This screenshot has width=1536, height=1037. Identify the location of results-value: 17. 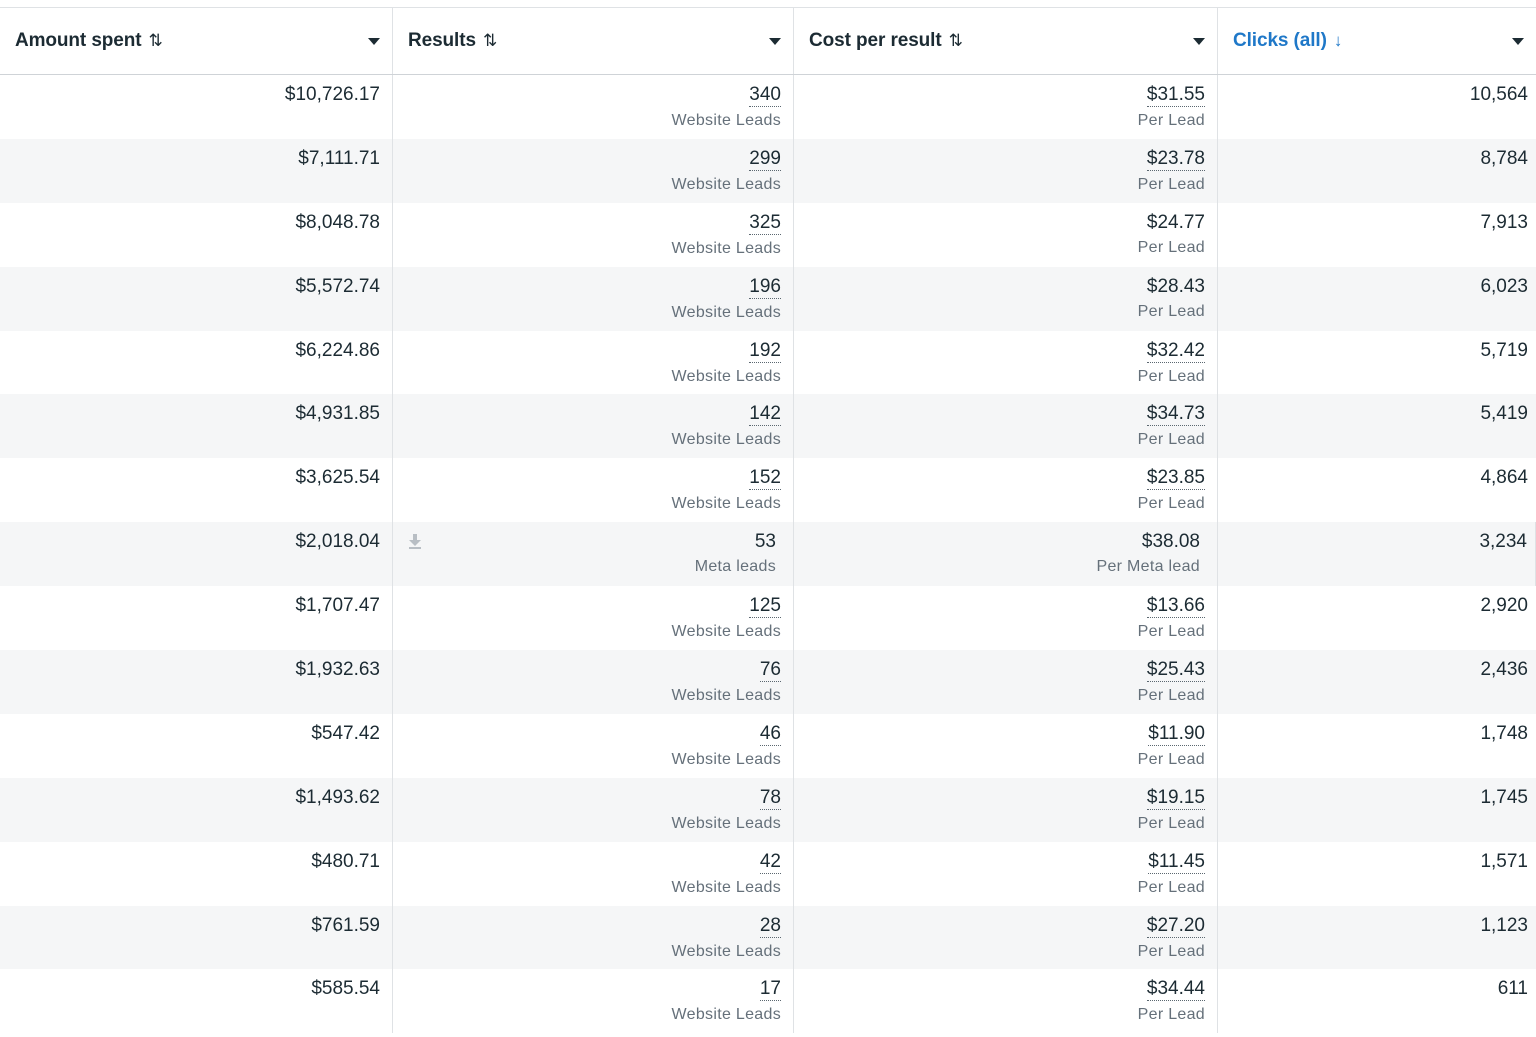
(770, 990).